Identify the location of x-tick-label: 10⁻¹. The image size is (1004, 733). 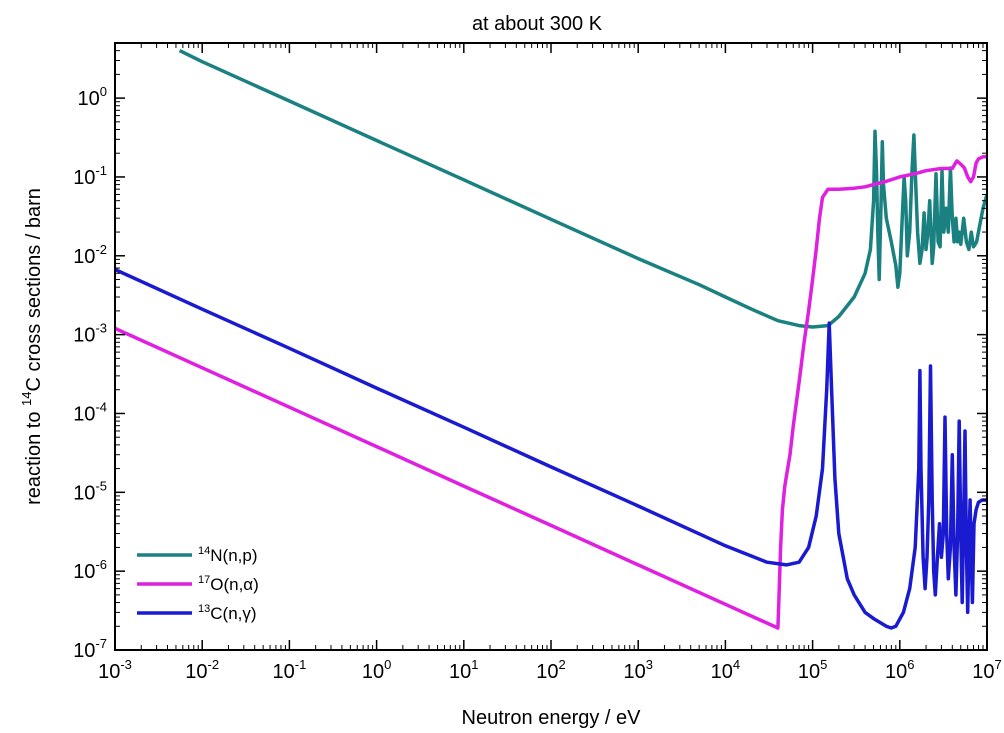
(289, 670).